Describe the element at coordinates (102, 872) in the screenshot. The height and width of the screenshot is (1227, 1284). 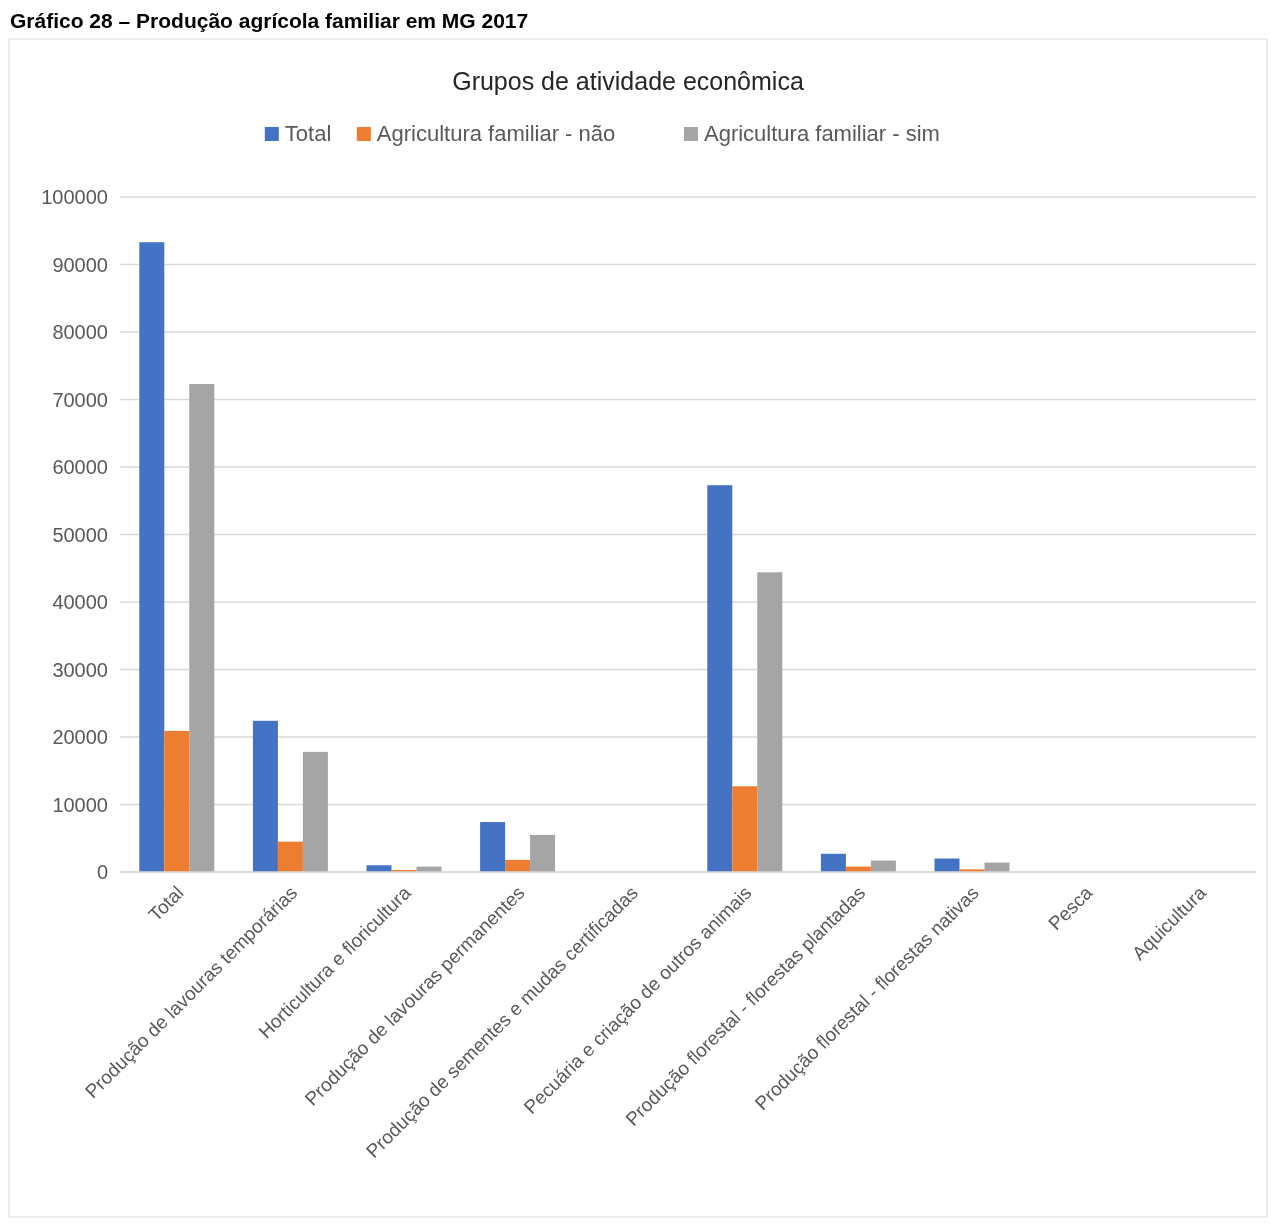
I see `y-tick-label: 0` at that location.